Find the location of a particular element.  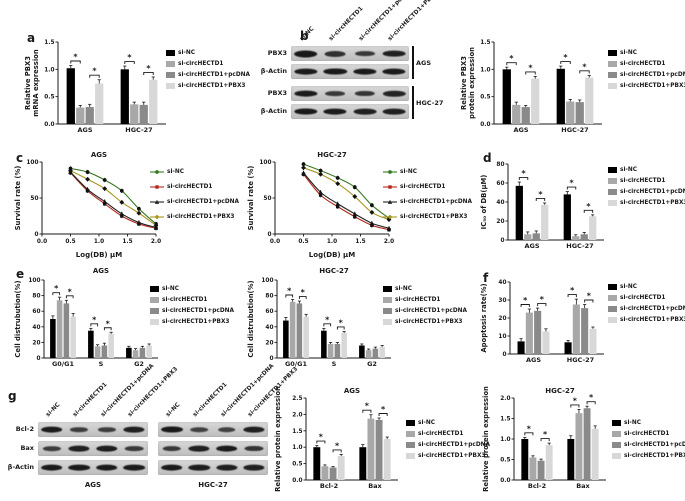

x-tick-label: 1.5 is located at coordinates (360, 242).